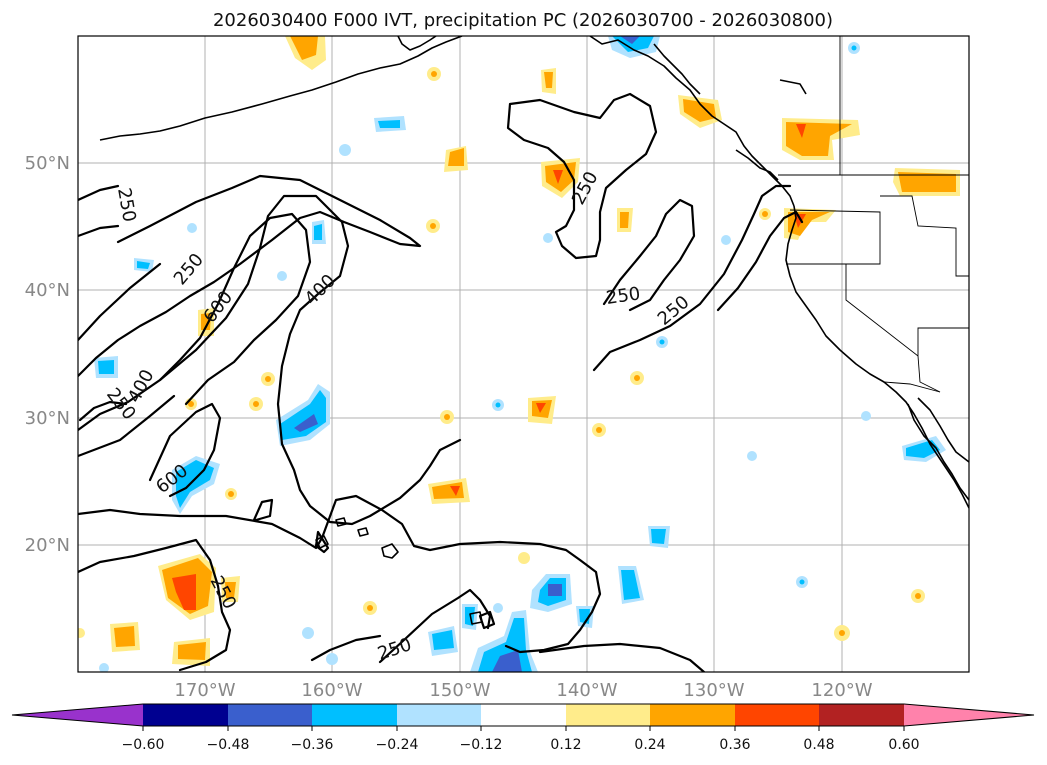 Image resolution: width=1047 pixels, height=765 pixels. I want to click on colorbar-tick-label: −0.48, so click(228, 745).